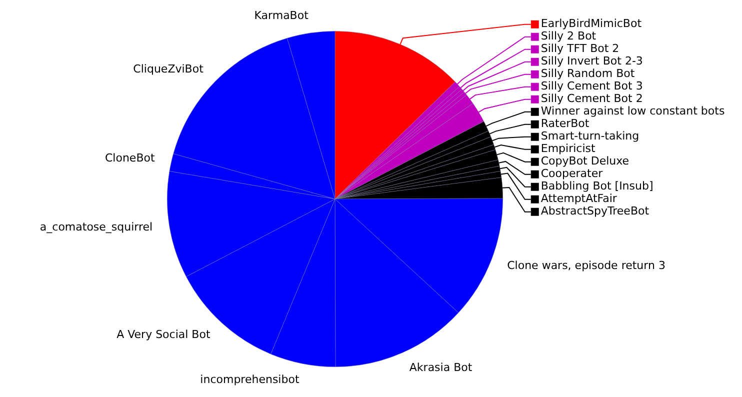 Image resolution: width=742 pixels, height=397 pixels. Describe the element at coordinates (568, 36) in the screenshot. I see `legend-label: Silly 2 Bot` at that location.